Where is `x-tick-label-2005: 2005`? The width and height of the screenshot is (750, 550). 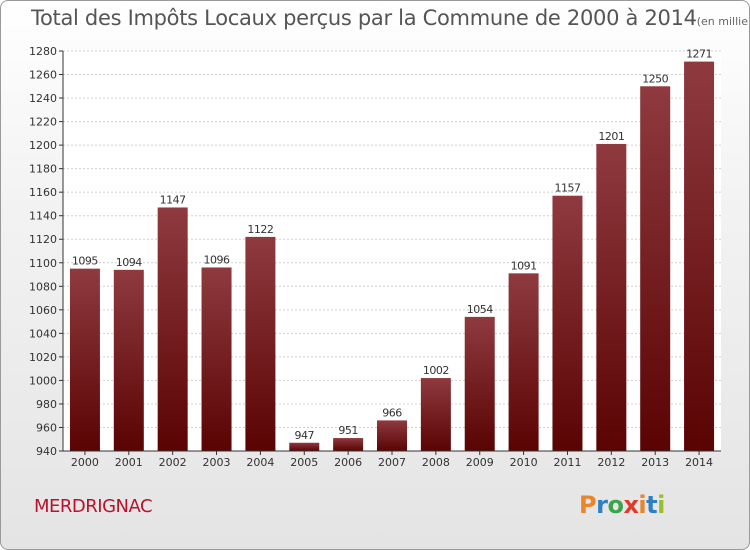
x-tick-label-2005: 2005 is located at coordinates (304, 462).